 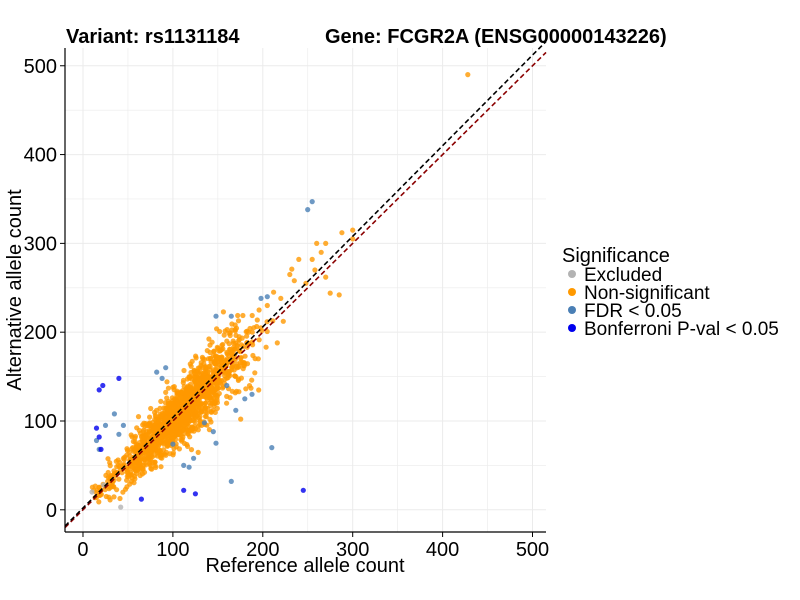 What do you see at coordinates (616, 256) in the screenshot?
I see `legend-title: Significance` at bounding box center [616, 256].